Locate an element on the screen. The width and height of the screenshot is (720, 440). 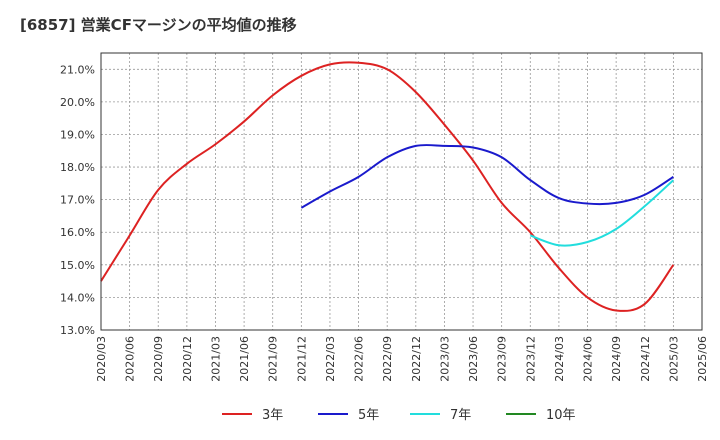
legend-label-3: 7年 is located at coordinates (460, 415).